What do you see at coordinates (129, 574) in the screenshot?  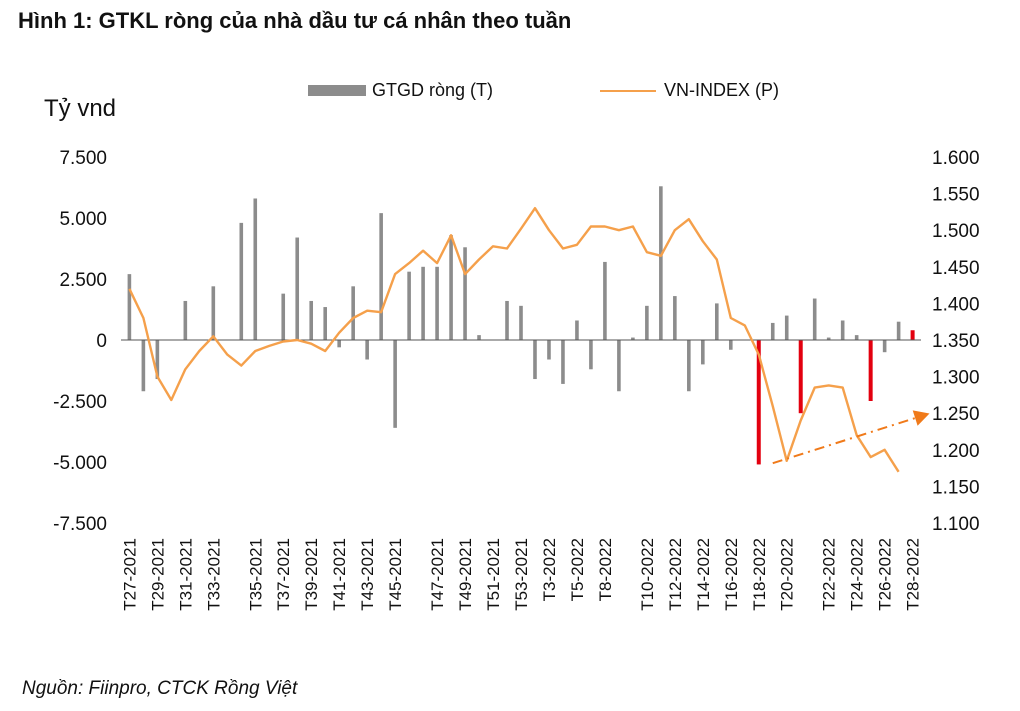 I see `x-tick-label: T27-2021` at bounding box center [129, 574].